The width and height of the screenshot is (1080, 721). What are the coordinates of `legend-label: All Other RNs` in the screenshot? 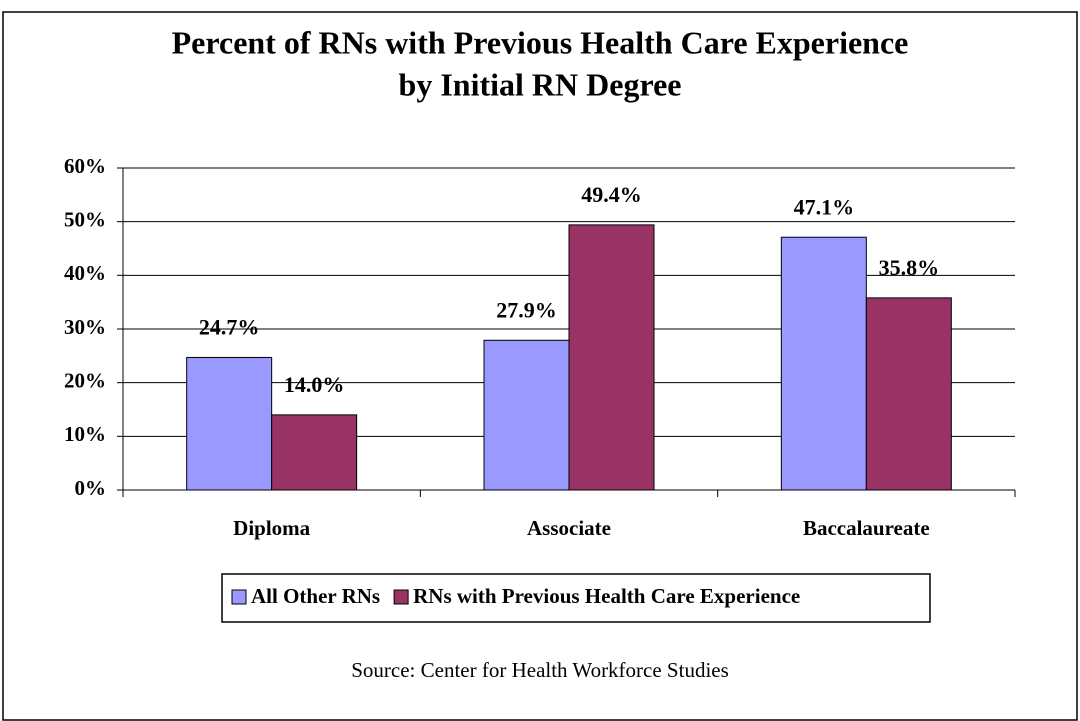 It's located at (315, 596).